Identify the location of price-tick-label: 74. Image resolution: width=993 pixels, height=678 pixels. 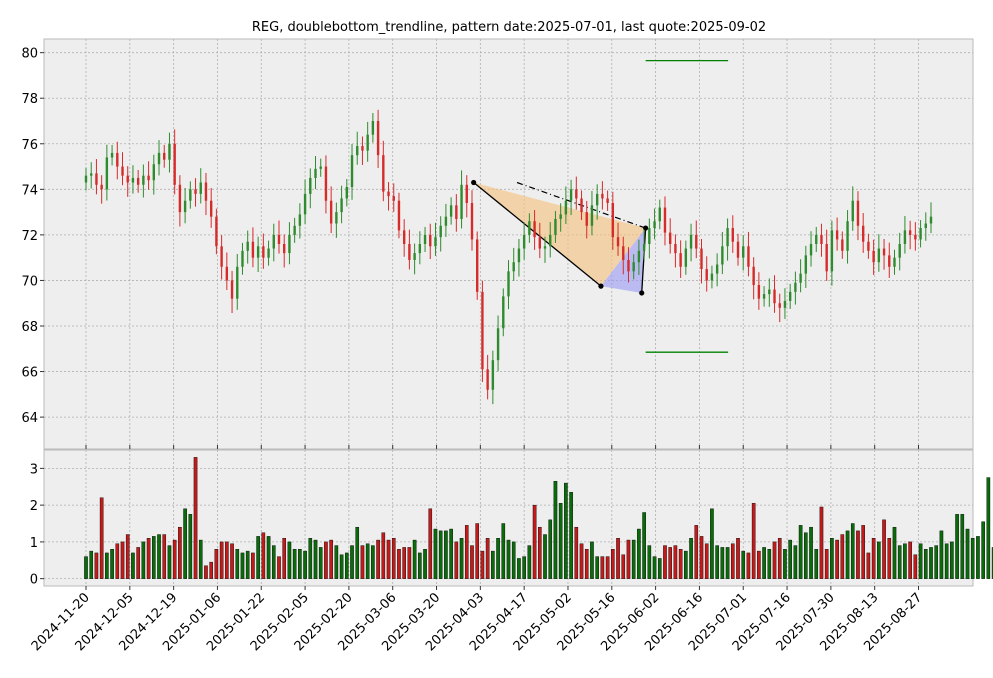
(29, 190).